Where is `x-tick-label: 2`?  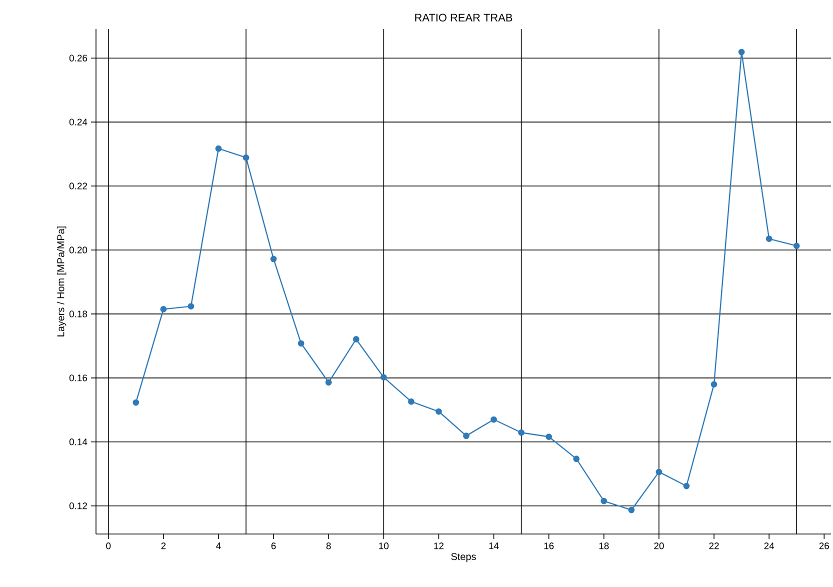
x-tick-label: 2 is located at coordinates (163, 546).